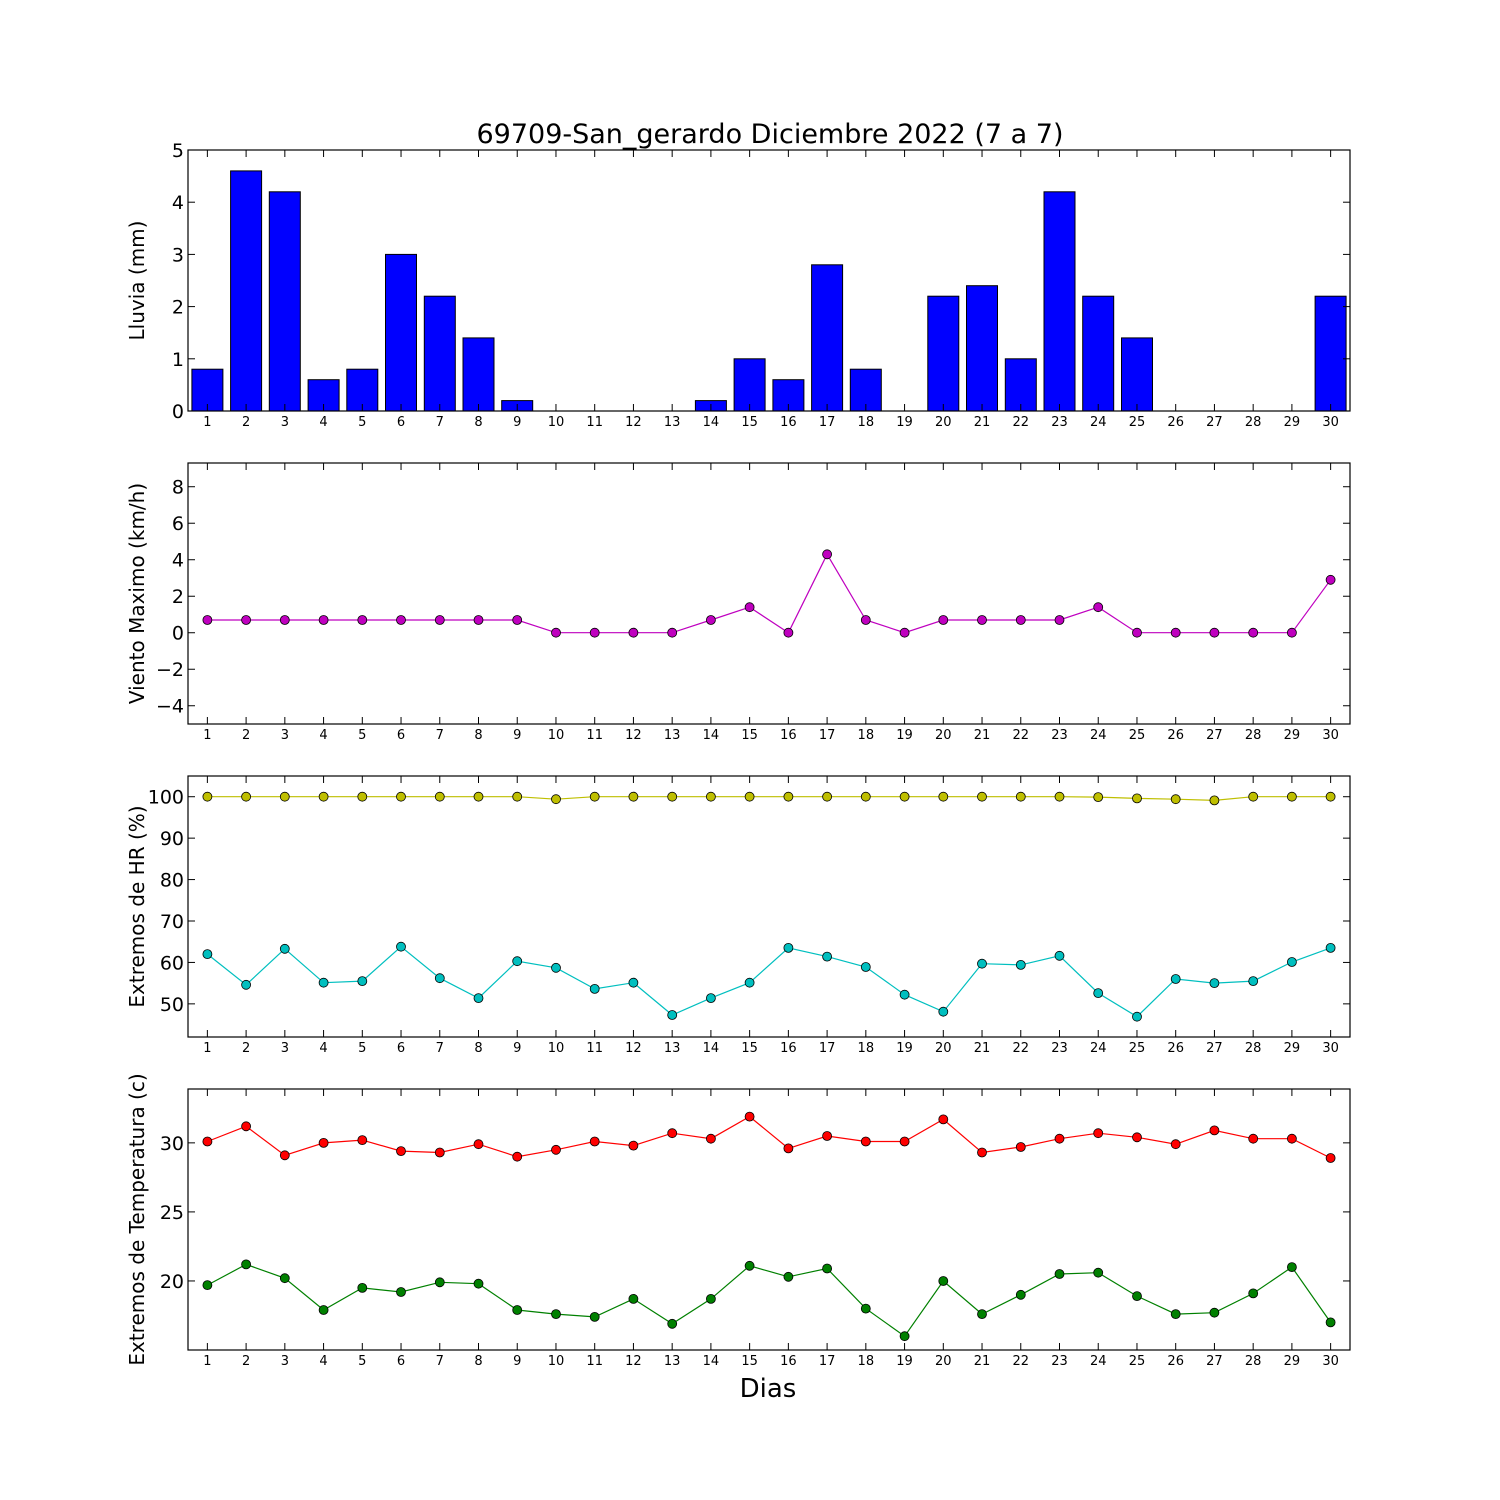  What do you see at coordinates (672, 1361) in the screenshot?
I see `x-tick-label: 13` at bounding box center [672, 1361].